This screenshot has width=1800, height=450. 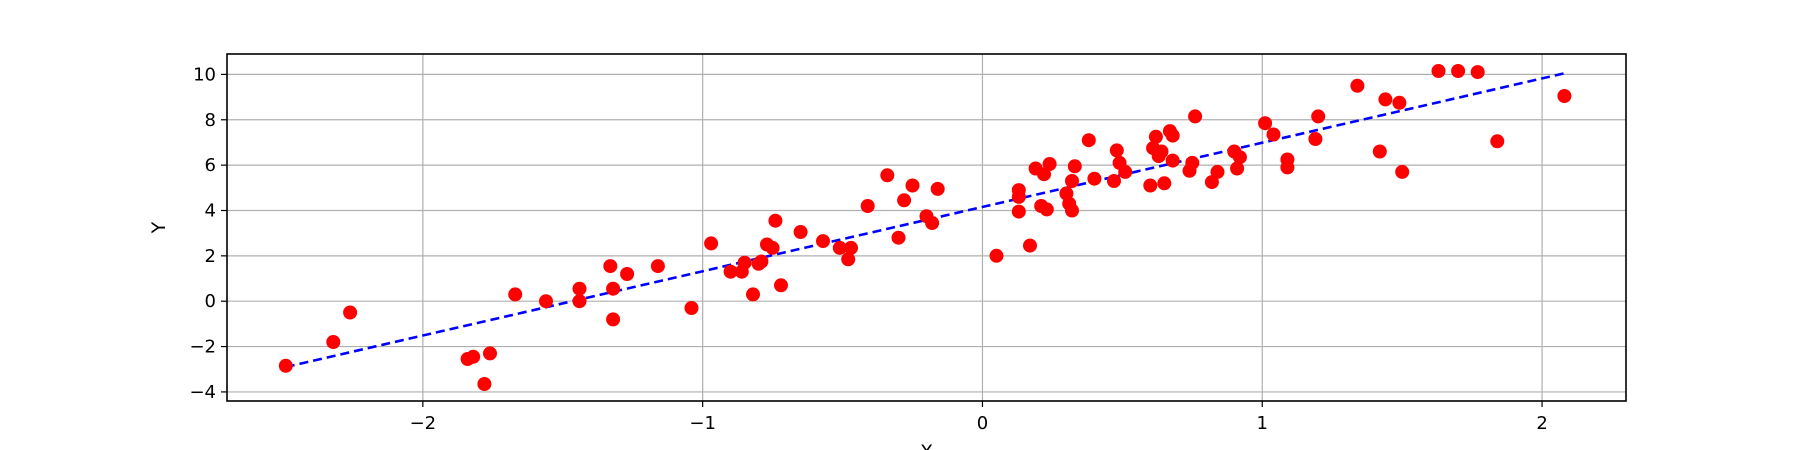 I want to click on y-tick-label: 8, so click(x=210, y=120).